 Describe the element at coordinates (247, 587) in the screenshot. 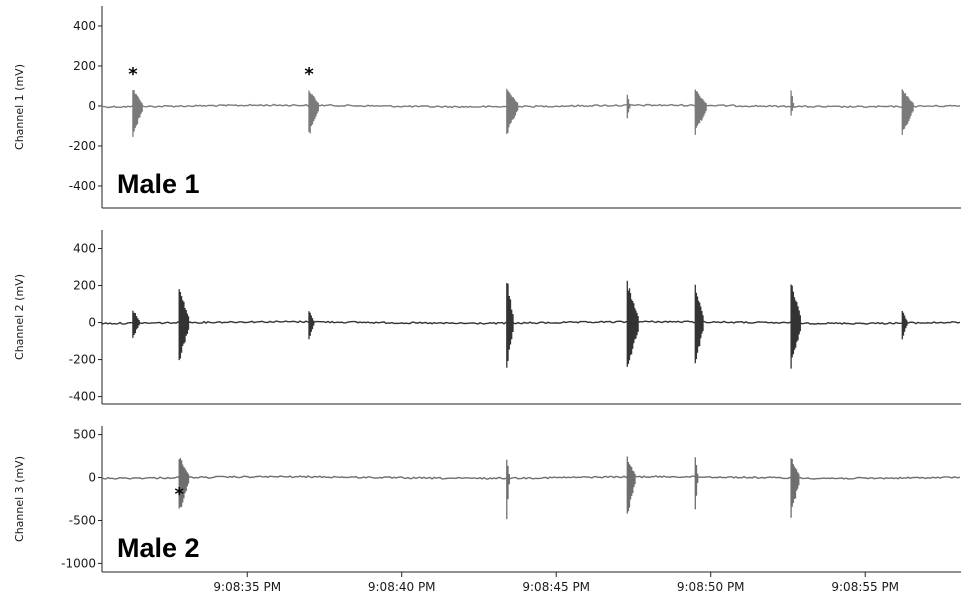

I see `x-tick-label: 9:08:35 PM` at that location.